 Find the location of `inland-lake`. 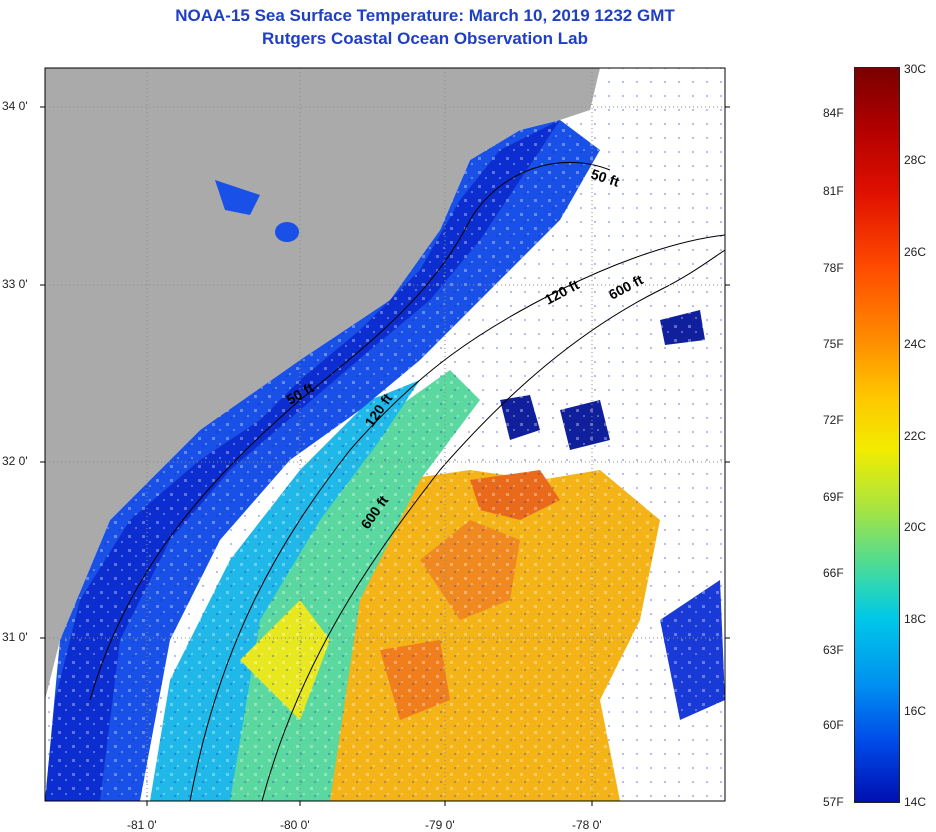

inland-lake is located at coordinates (287, 232).